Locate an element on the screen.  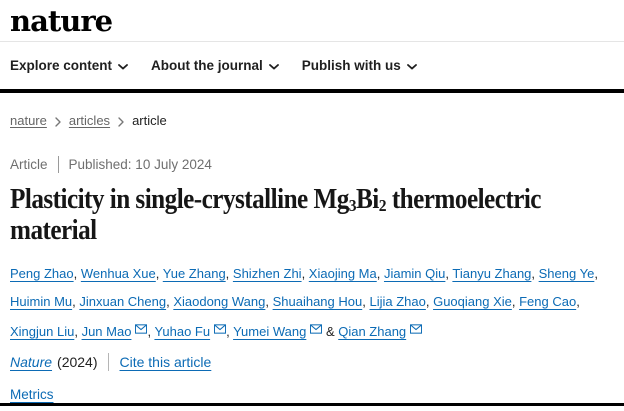
citation-row: Nature (2024) Cite this article is located at coordinates (317, 362).